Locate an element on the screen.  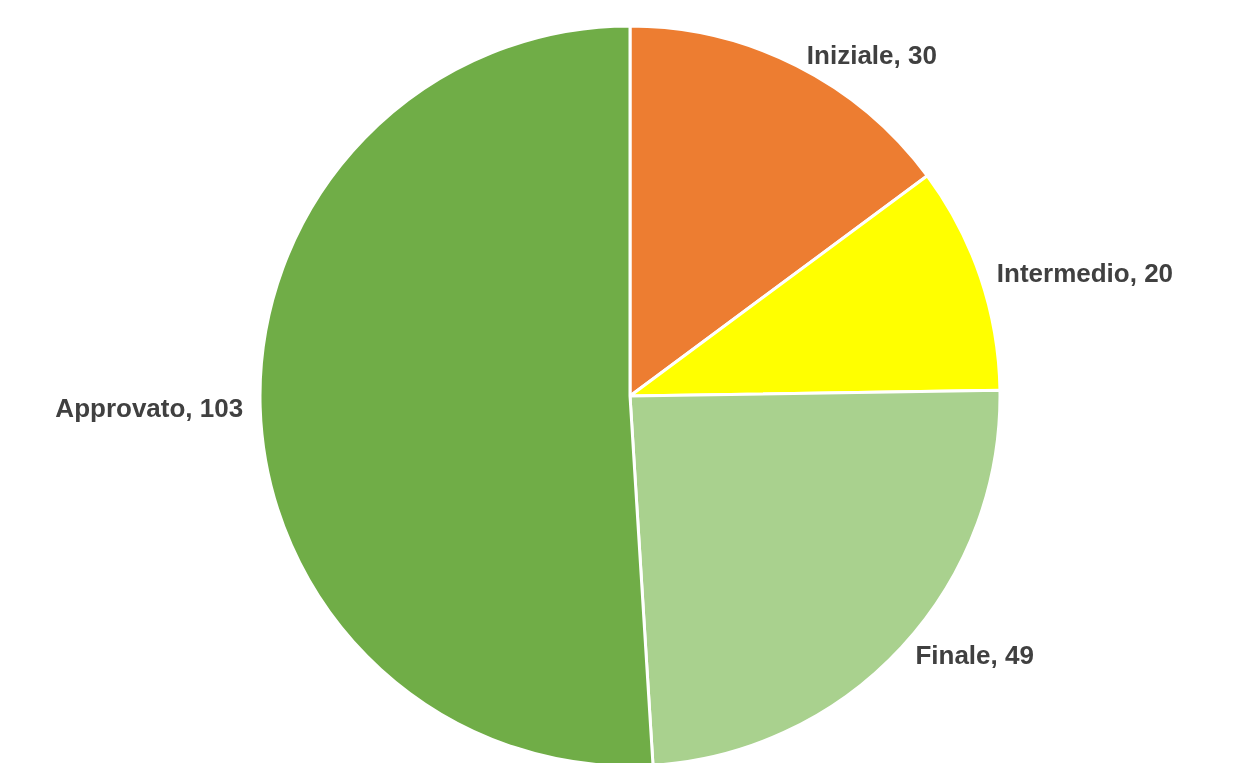
slice-label: Intermedio is located at coordinates (1063, 273).